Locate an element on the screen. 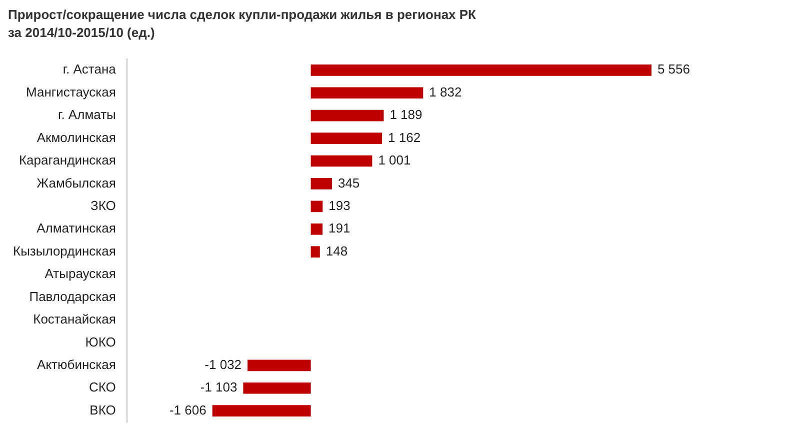 This screenshot has height=435, width=800. y-tick-label: г. Алматы is located at coordinates (87, 114).